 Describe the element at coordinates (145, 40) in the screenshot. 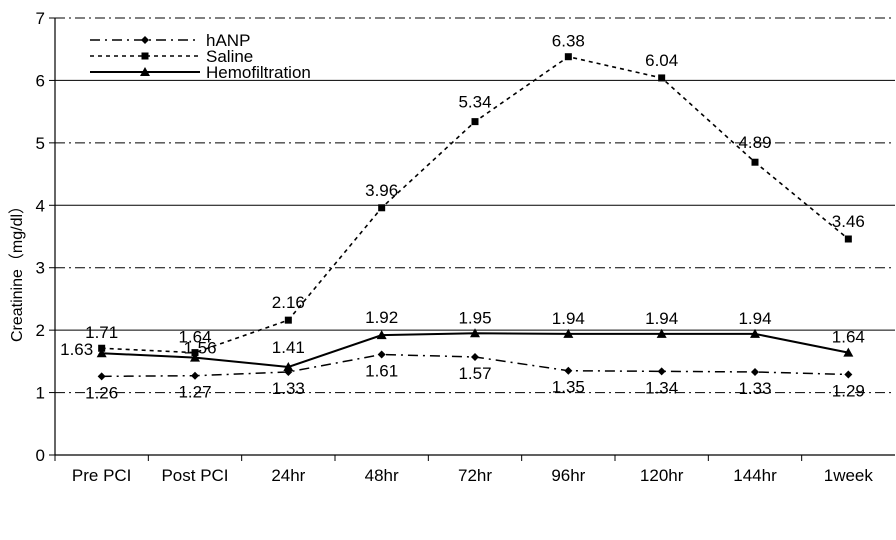

I see `legend-marker-hanp` at that location.